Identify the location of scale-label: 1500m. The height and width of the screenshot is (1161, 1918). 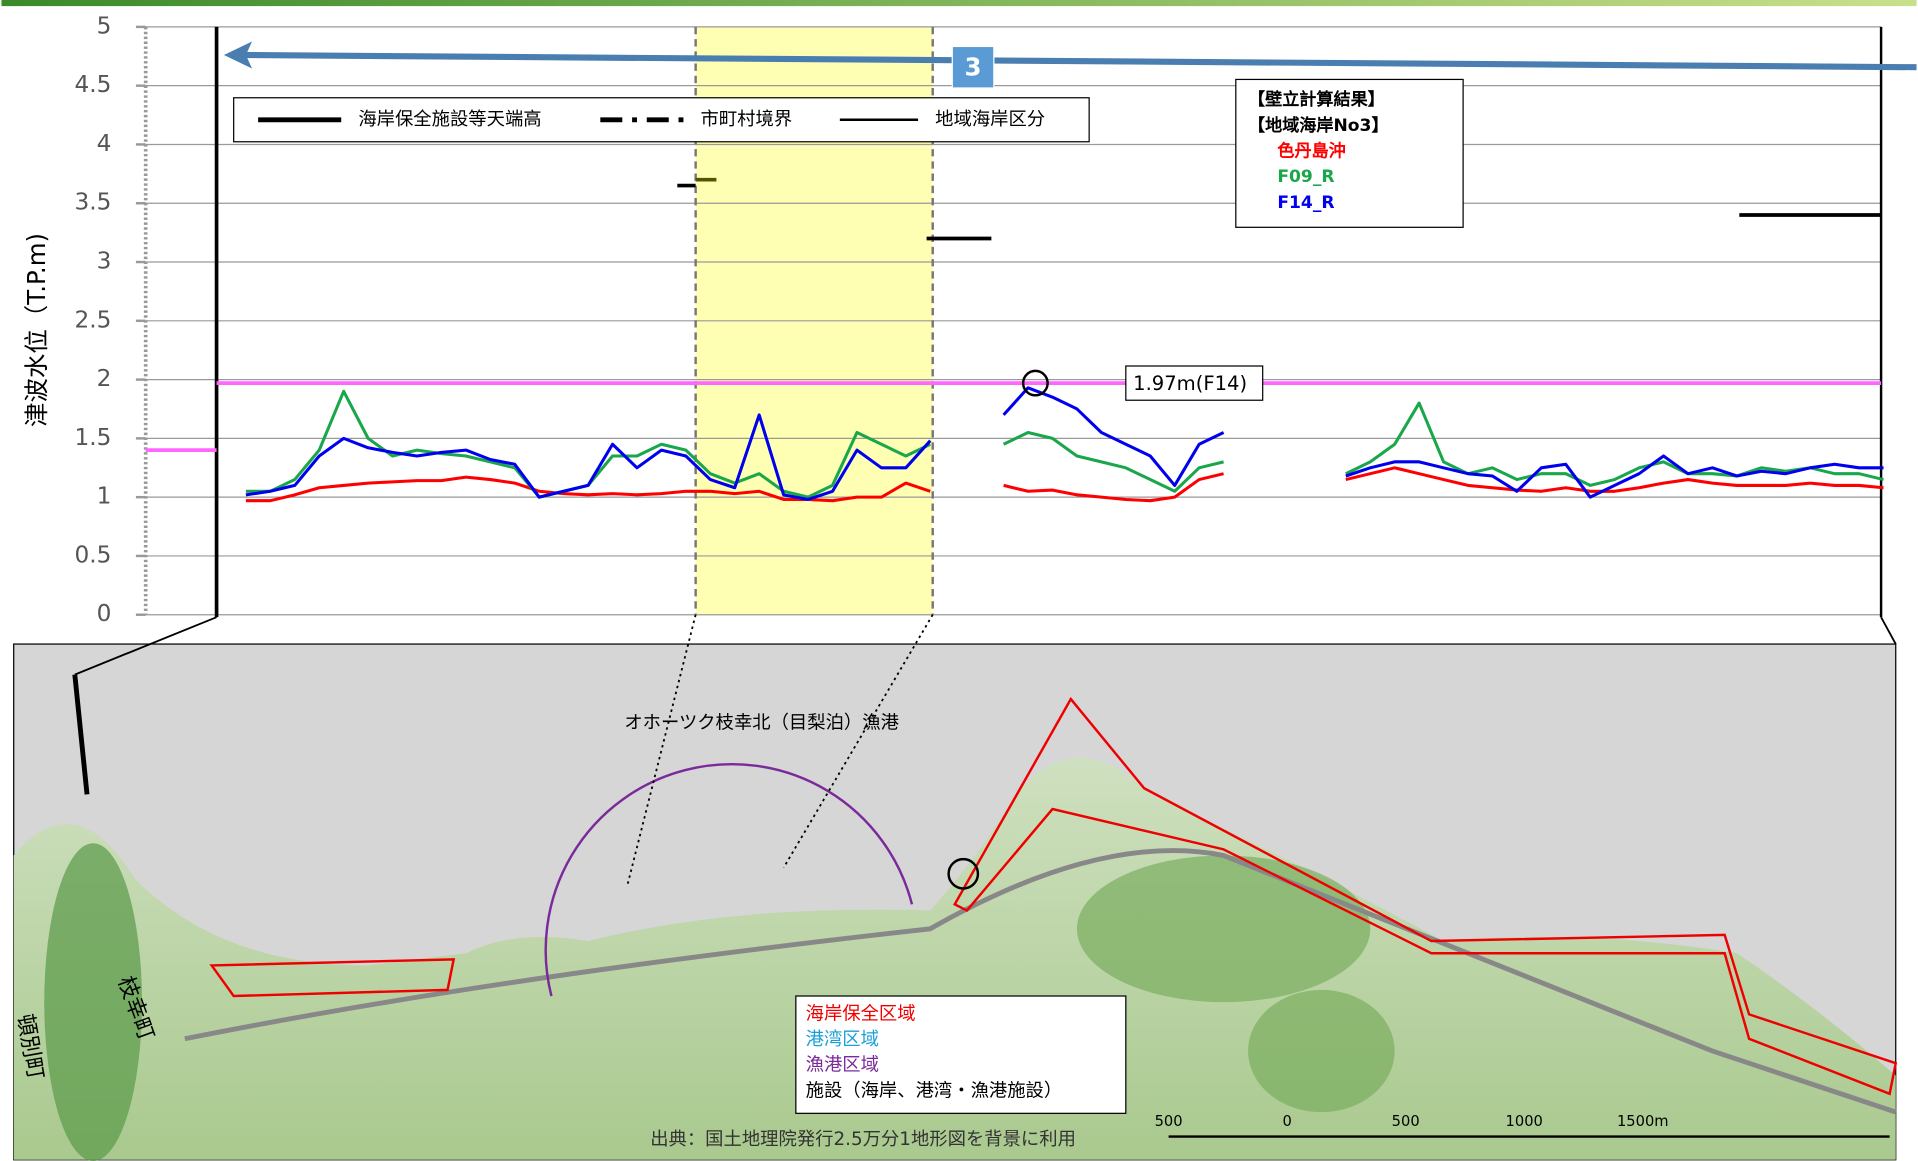
(1643, 1121).